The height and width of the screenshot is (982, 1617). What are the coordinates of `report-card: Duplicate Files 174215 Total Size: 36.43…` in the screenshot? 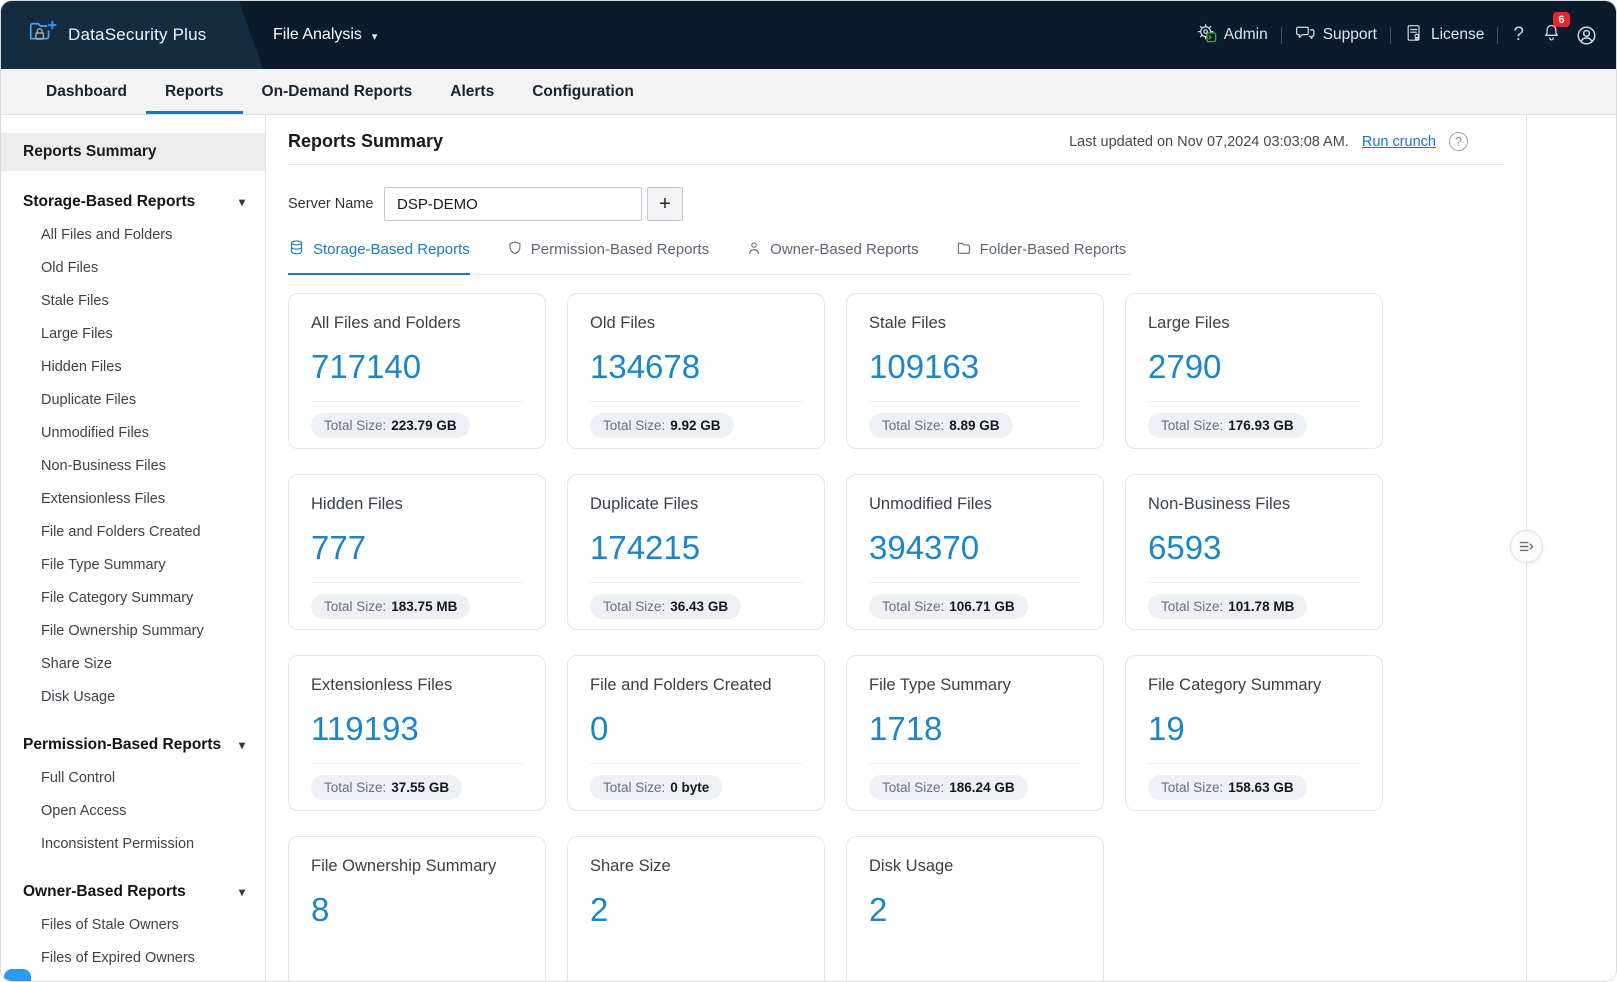 It's located at (696, 552).